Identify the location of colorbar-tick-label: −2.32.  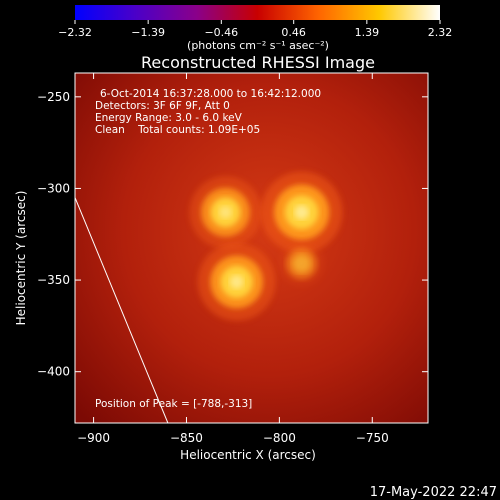
(75, 32).